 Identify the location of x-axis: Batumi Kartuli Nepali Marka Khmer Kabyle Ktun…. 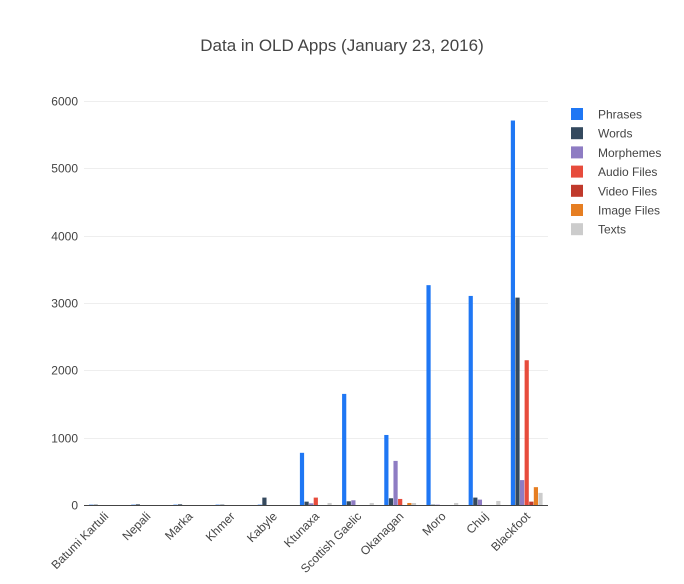
(290, 542).